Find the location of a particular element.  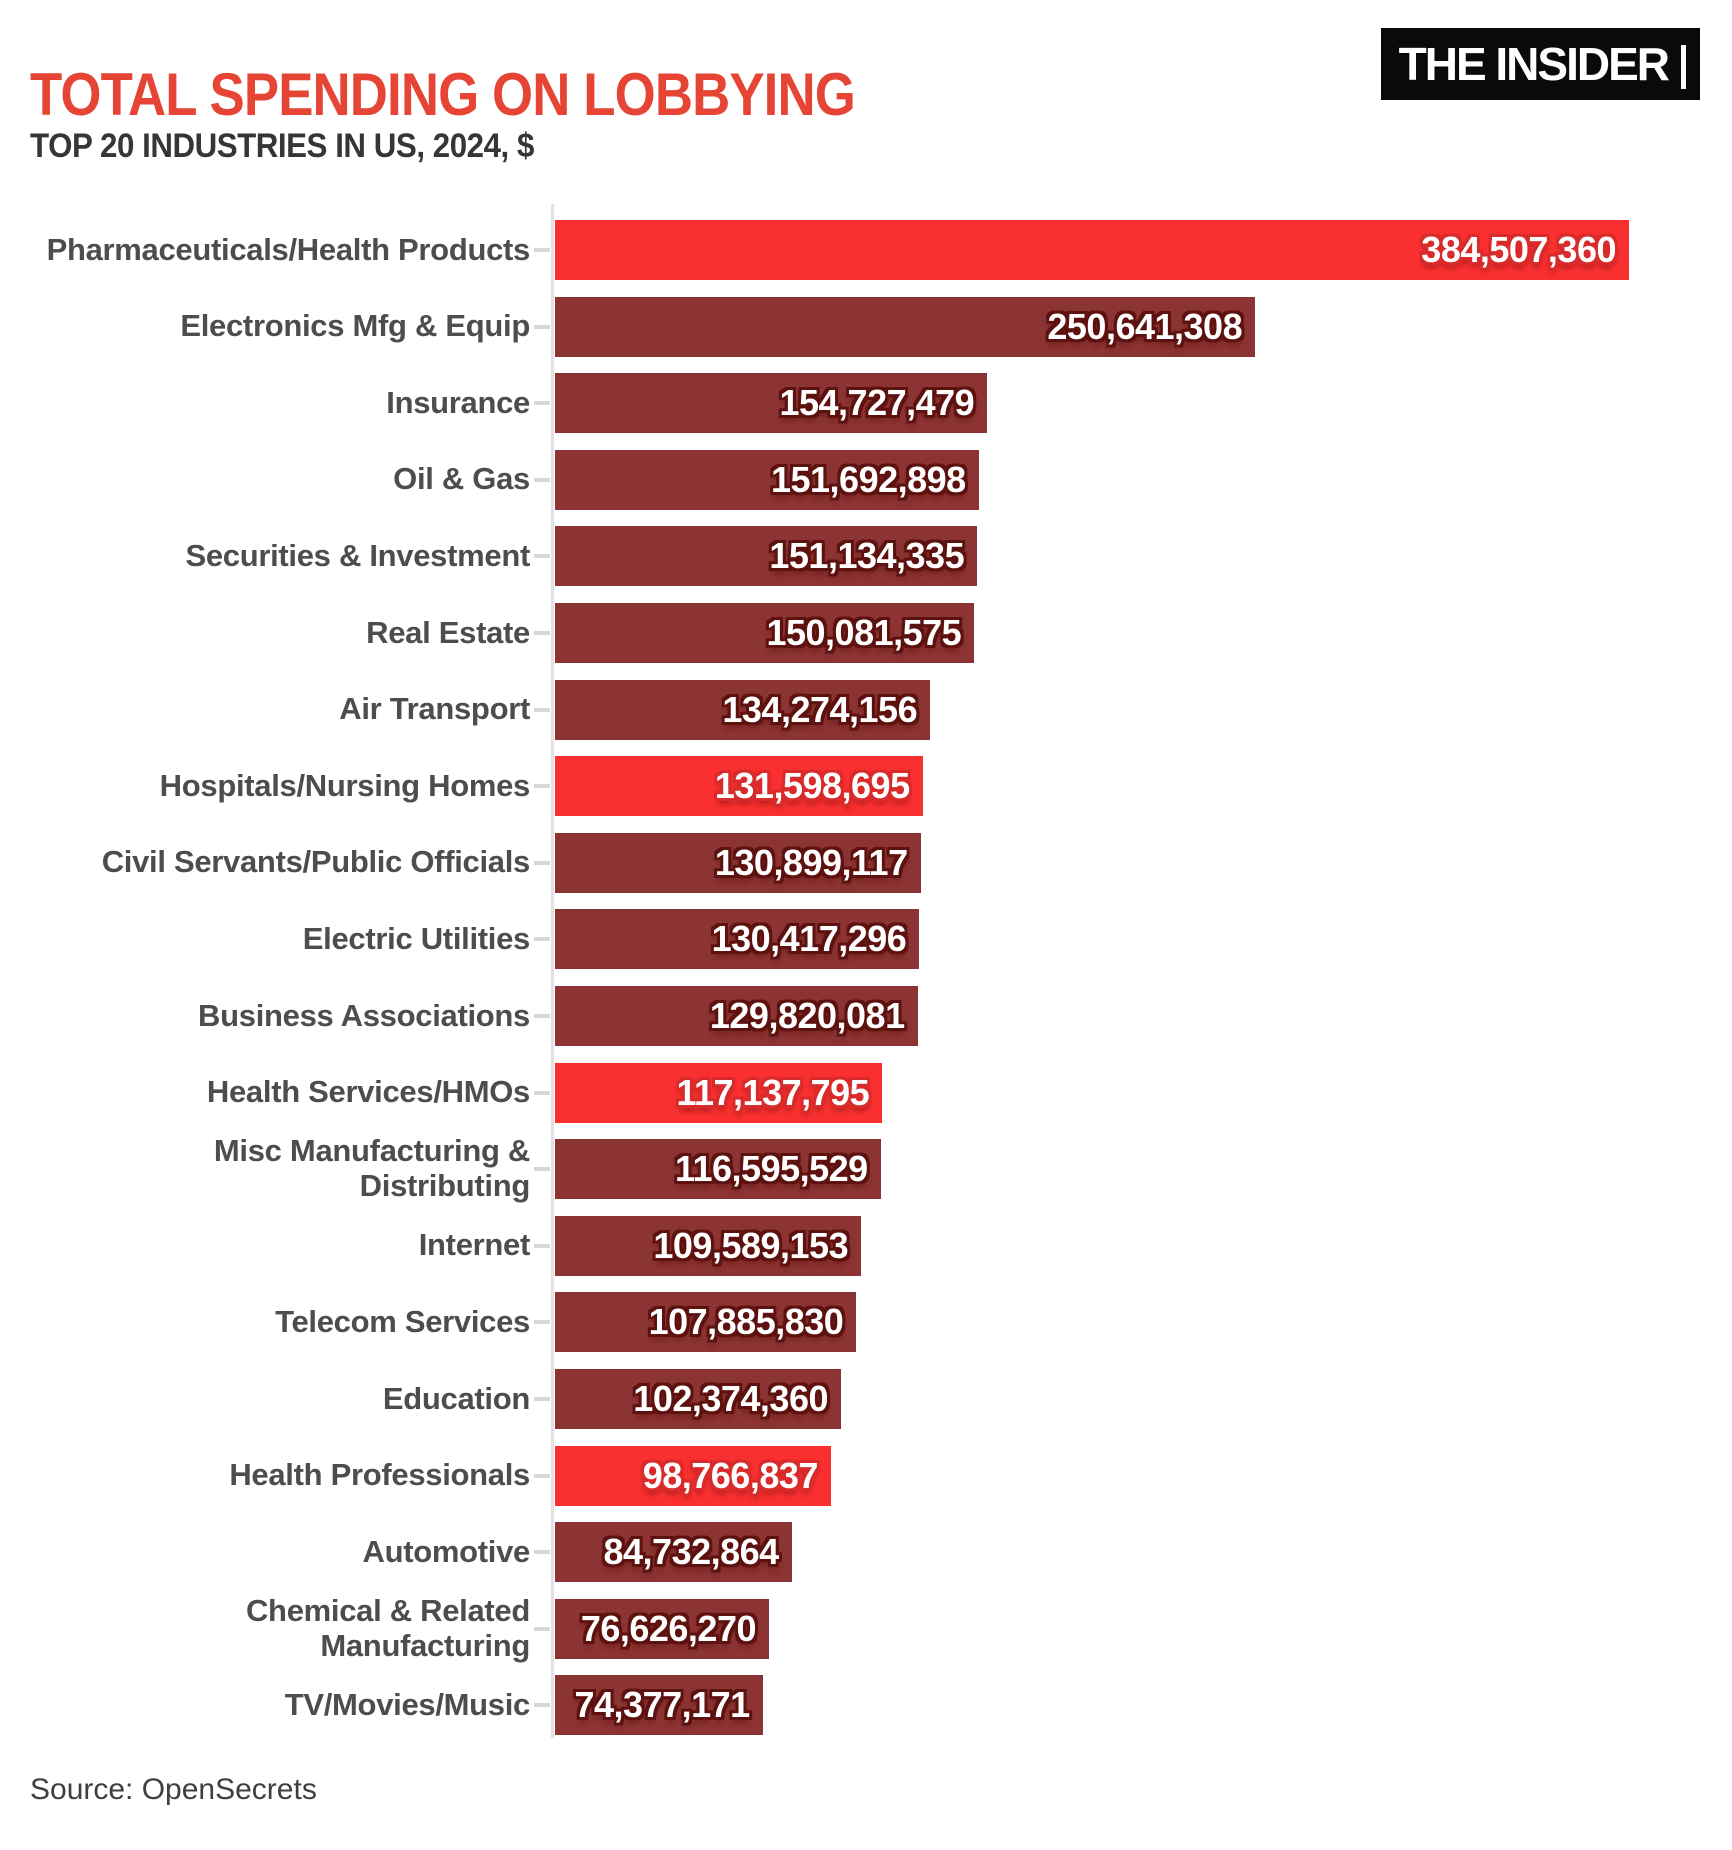

category-label: Hospitals/Nursing Homes is located at coordinates (345, 785).